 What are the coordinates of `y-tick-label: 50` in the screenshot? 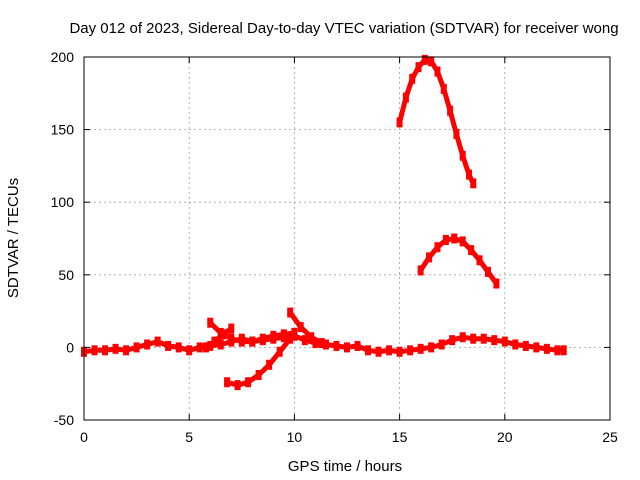 It's located at (66, 275).